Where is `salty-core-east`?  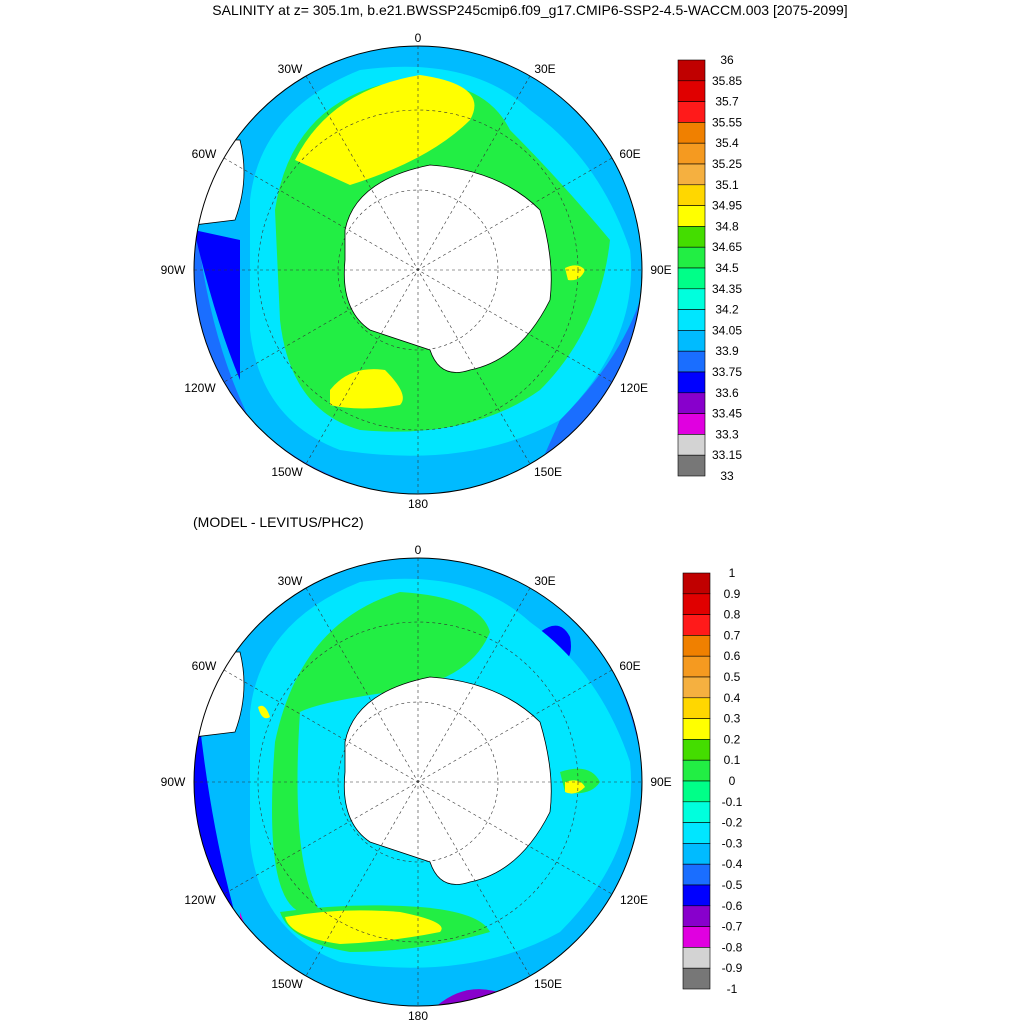 salty-core-east is located at coordinates (575, 273).